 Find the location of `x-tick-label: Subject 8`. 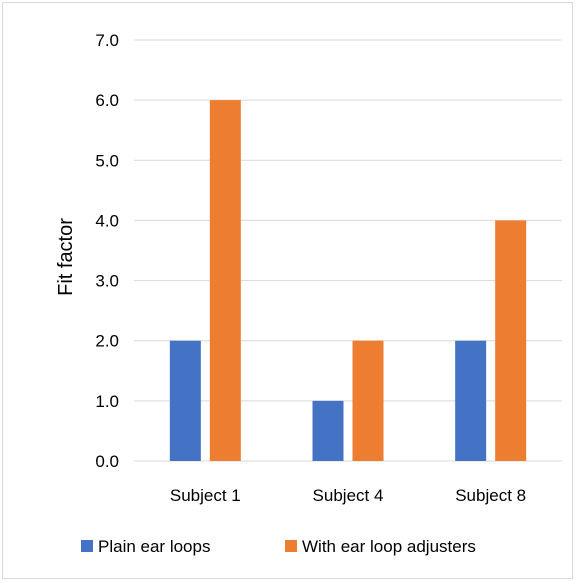

x-tick-label: Subject 8 is located at coordinates (490, 495).